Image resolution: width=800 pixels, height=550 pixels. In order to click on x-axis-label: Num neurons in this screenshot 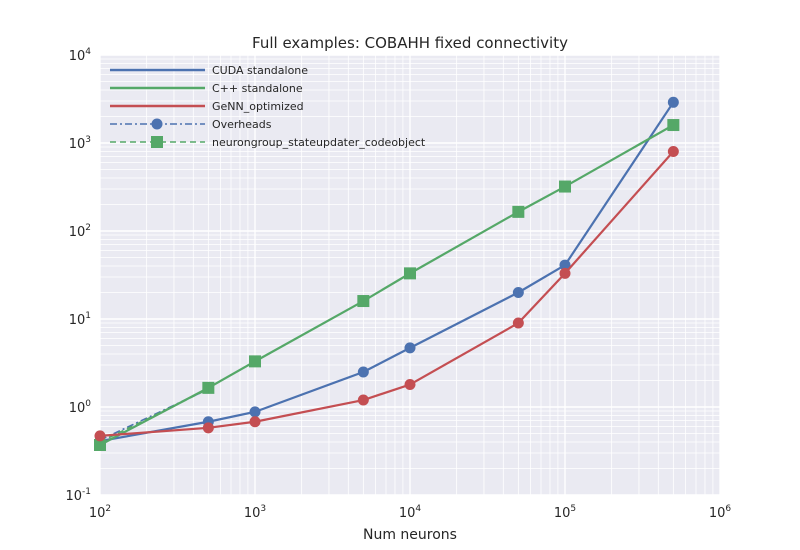, I will do `click(410, 535)`.